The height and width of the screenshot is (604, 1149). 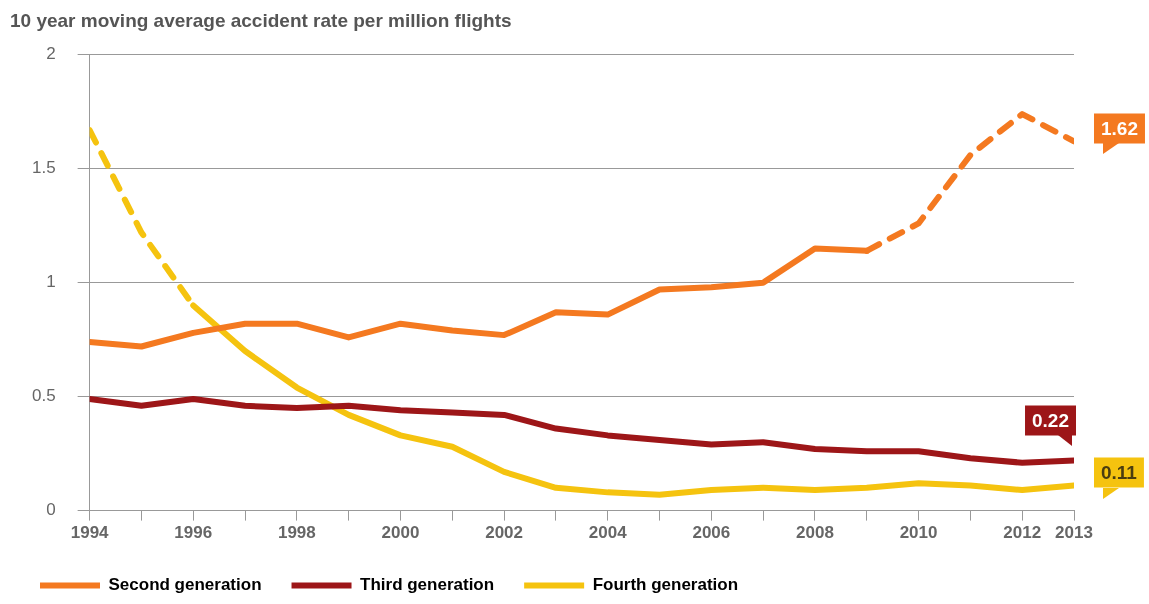 What do you see at coordinates (1074, 533) in the screenshot?
I see `x-tick-label: 2013` at bounding box center [1074, 533].